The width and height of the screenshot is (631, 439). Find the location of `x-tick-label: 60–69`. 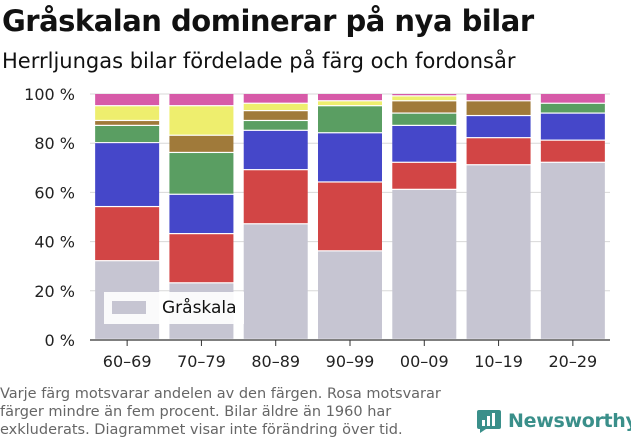

x-tick-label: 60–69 is located at coordinates (127, 361).